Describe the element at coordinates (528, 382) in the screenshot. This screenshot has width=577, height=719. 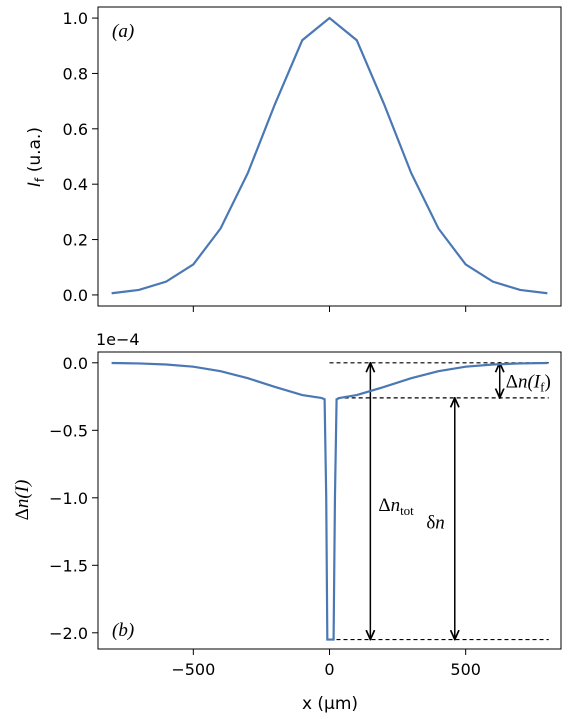
I see `arrow-label-2: Δn(If)` at that location.